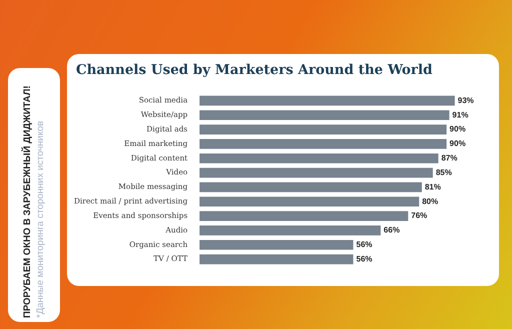 The height and width of the screenshot is (329, 512). What do you see at coordinates (466, 100) in the screenshot?
I see `data-label: 93%` at bounding box center [466, 100].